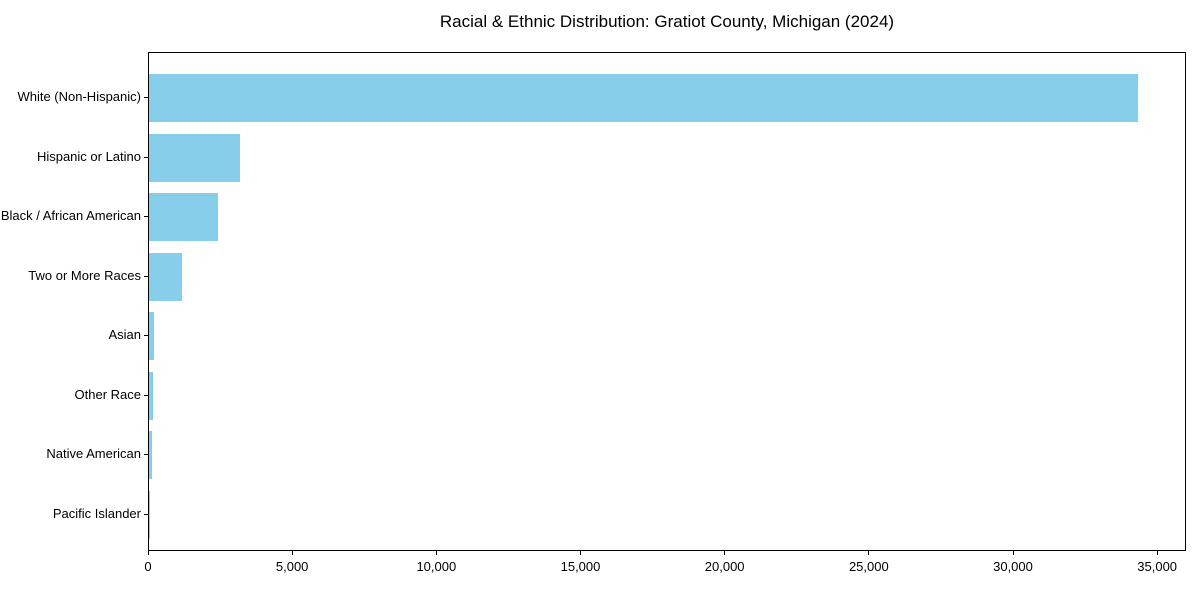 Image resolution: width=1200 pixels, height=600 pixels. Describe the element at coordinates (88, 156) in the screenshot. I see `y-tick-label: Hispanic or Latino` at that location.